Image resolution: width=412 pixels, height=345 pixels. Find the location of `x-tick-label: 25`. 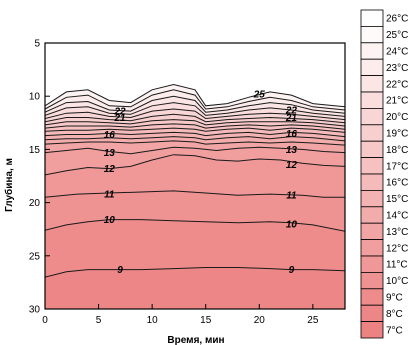

x-tick-label: 25 is located at coordinates (313, 320).